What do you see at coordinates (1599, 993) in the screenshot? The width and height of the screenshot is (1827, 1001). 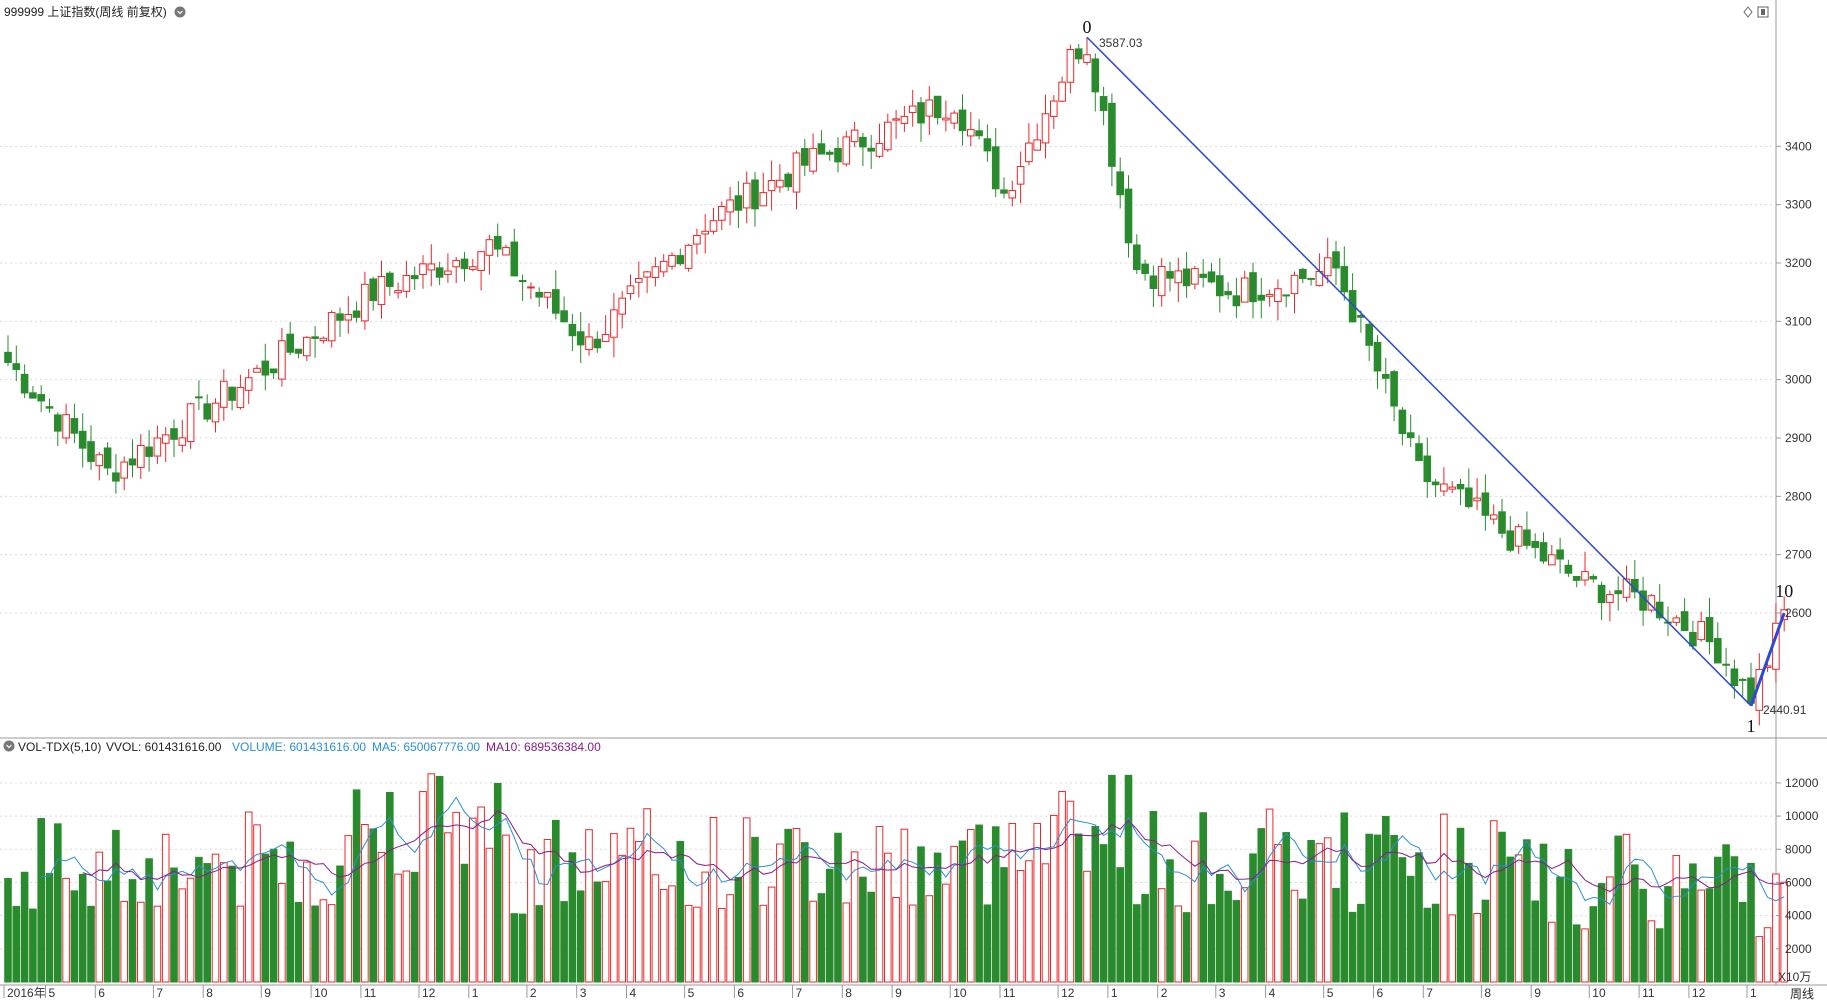 I see `x-tick-label: 10` at bounding box center [1599, 993].